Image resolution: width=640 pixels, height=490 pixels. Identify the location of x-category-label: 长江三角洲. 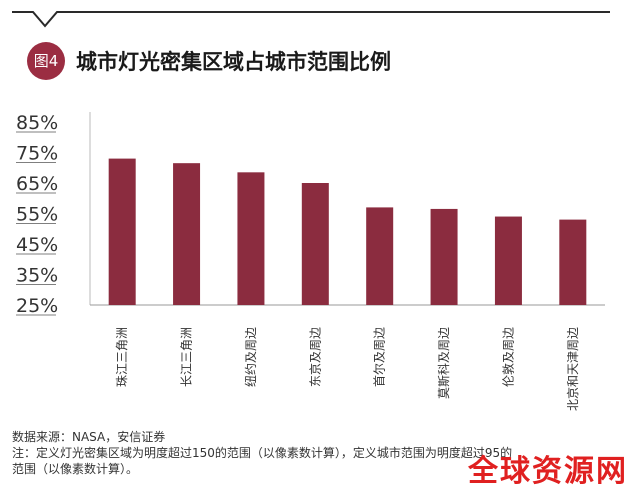
(187, 357).